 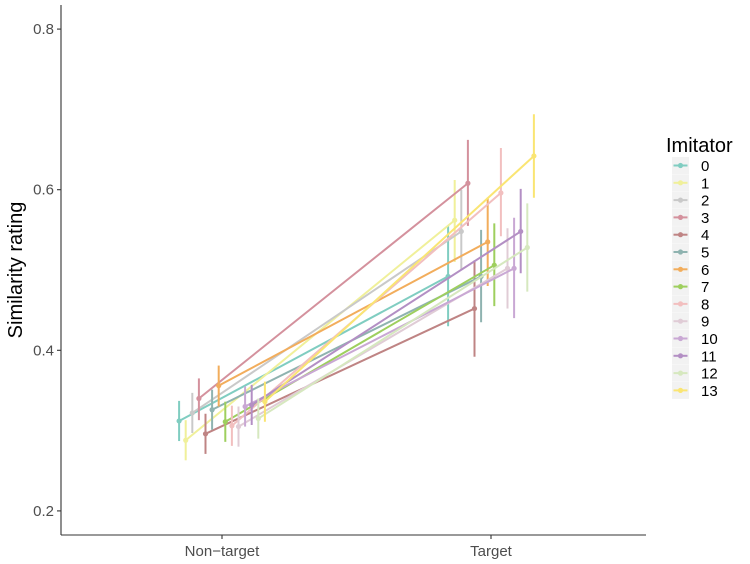 I want to click on legend-item-8: 8, so click(x=690, y=304).